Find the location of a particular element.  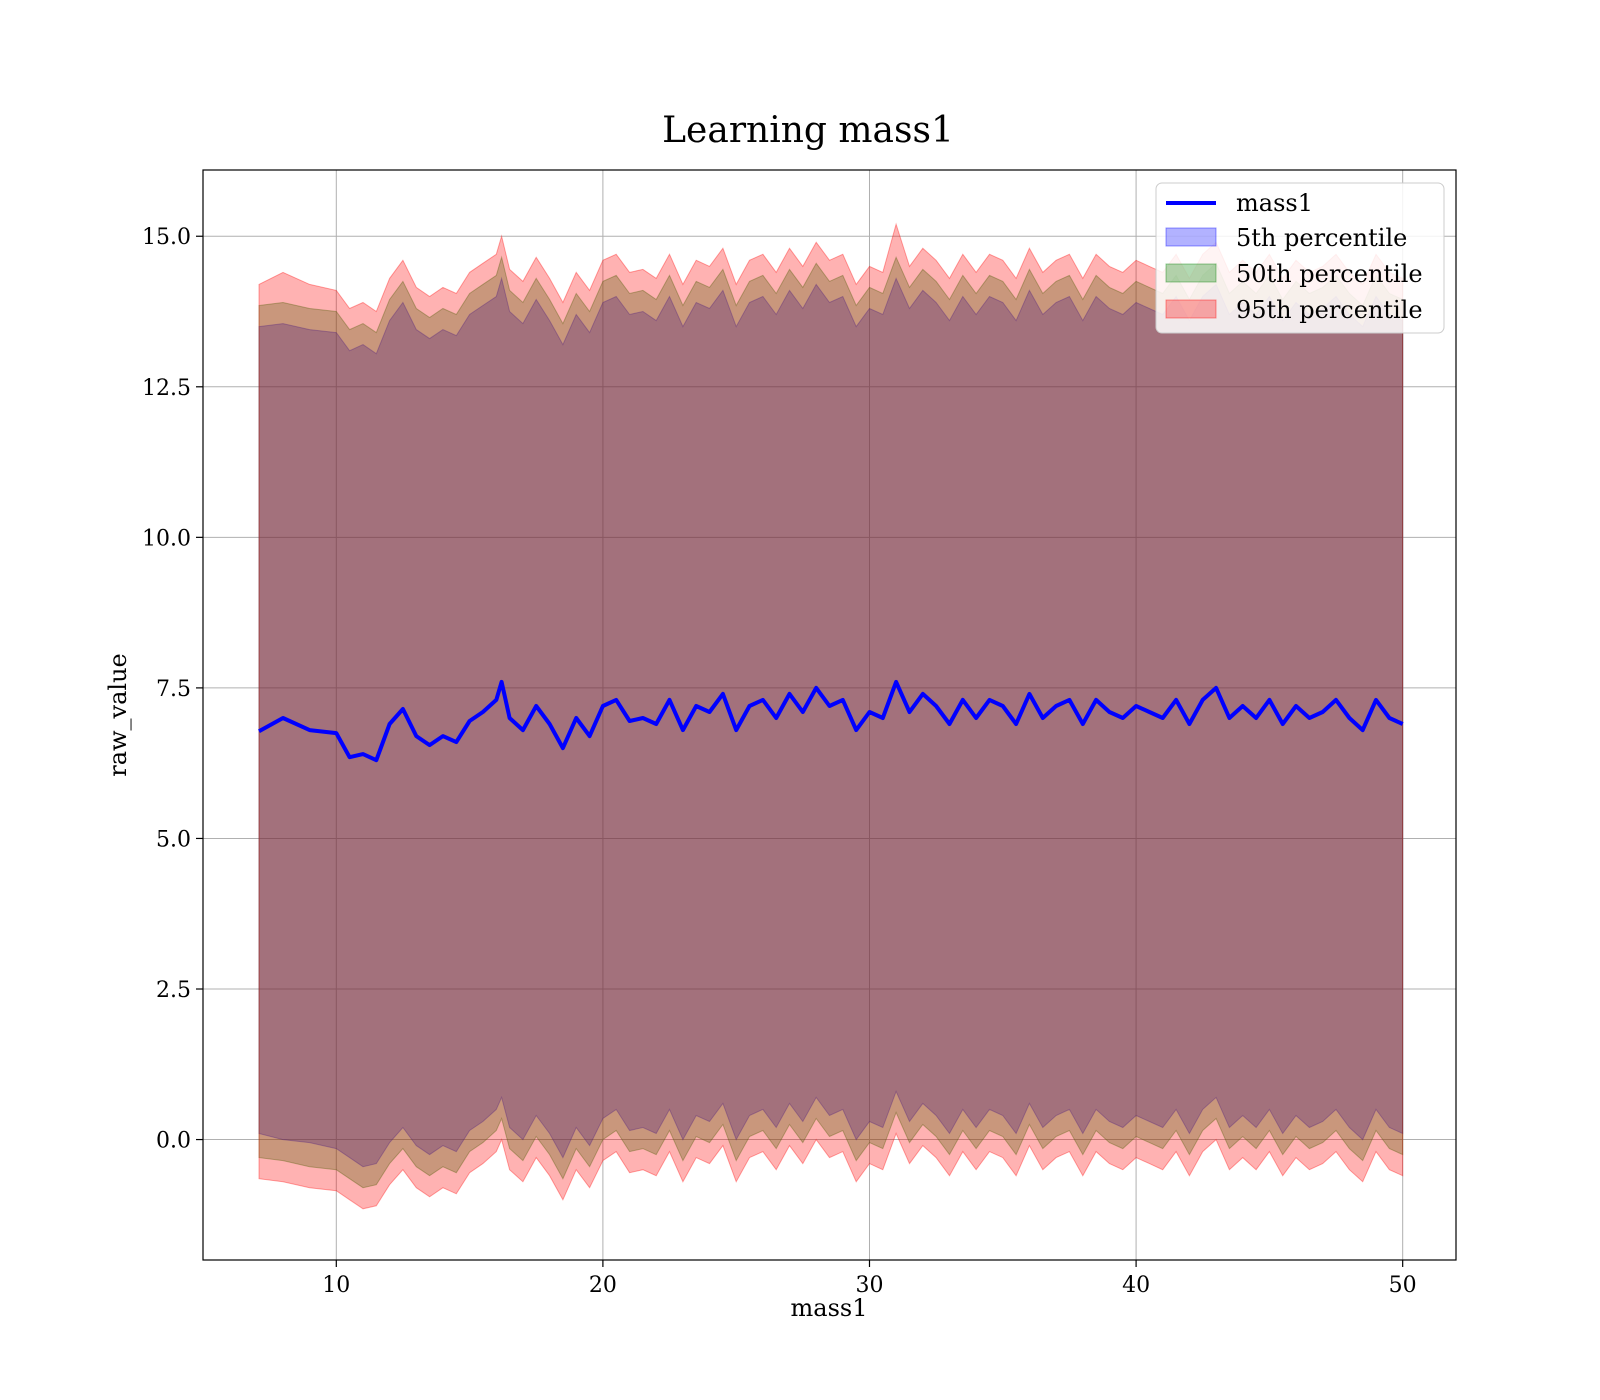

y-tick-label: 2.5 is located at coordinates (173, 990).